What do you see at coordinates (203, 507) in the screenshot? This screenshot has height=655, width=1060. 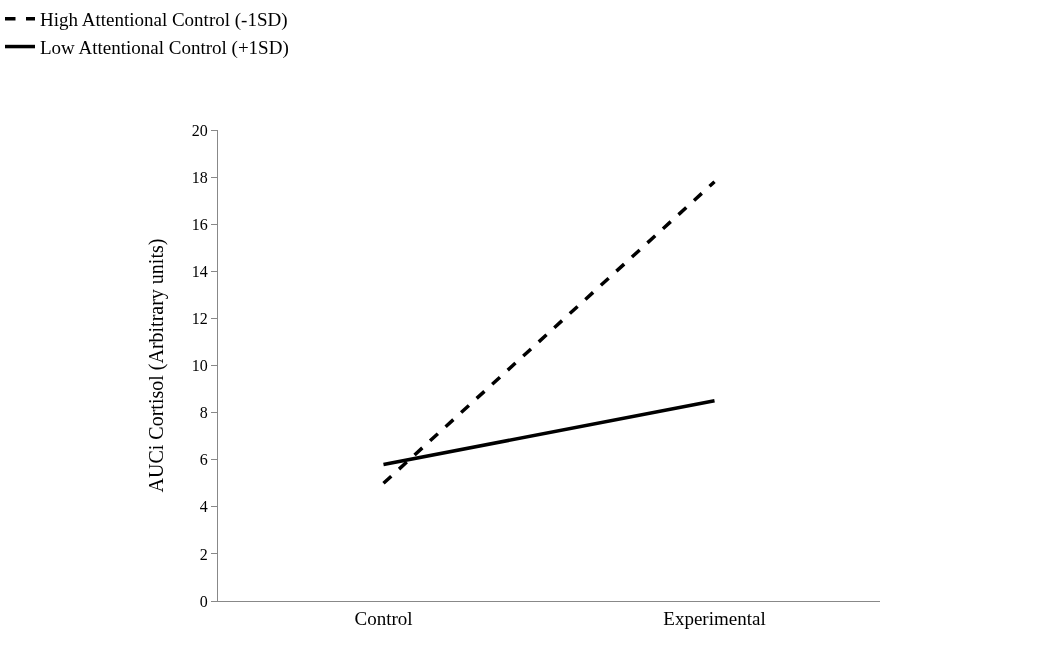 I see `y-tick-label: 4` at bounding box center [203, 507].